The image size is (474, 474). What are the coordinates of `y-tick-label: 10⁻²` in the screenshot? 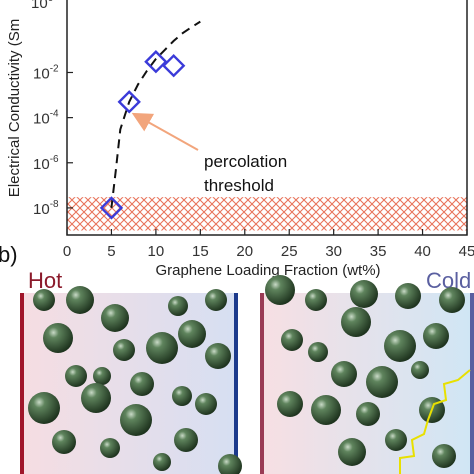 It's located at (46, 72).